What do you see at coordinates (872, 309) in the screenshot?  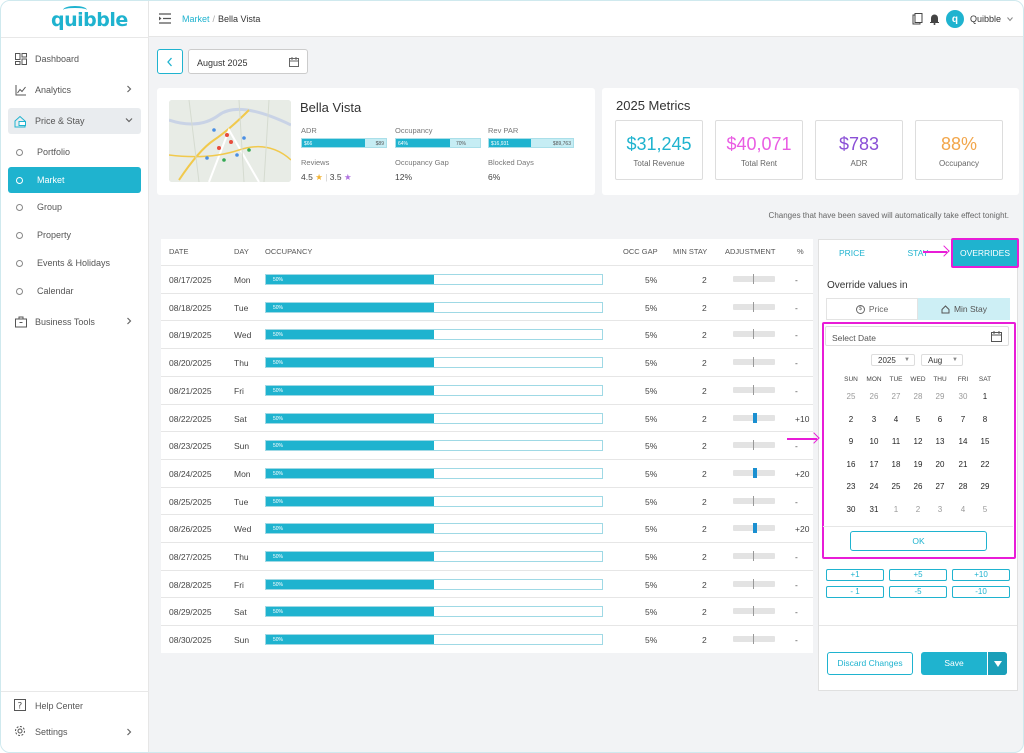 I see `segment-price: $ Price` at bounding box center [872, 309].